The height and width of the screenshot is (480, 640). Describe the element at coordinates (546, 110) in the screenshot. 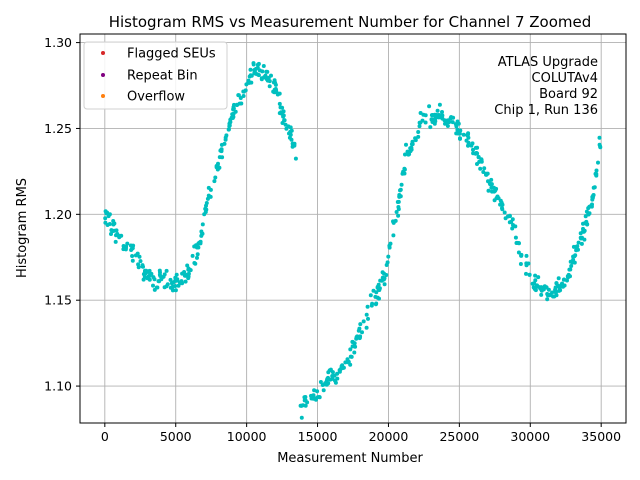

I see `annotation-line-4: Chip 1, Run 136` at that location.